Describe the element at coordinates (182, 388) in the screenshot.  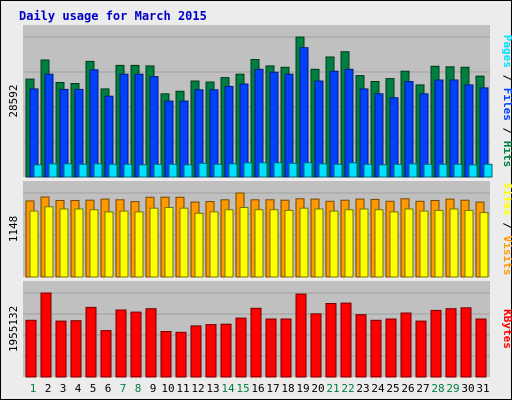
I see `x-tick-day-11: 11` at that location.